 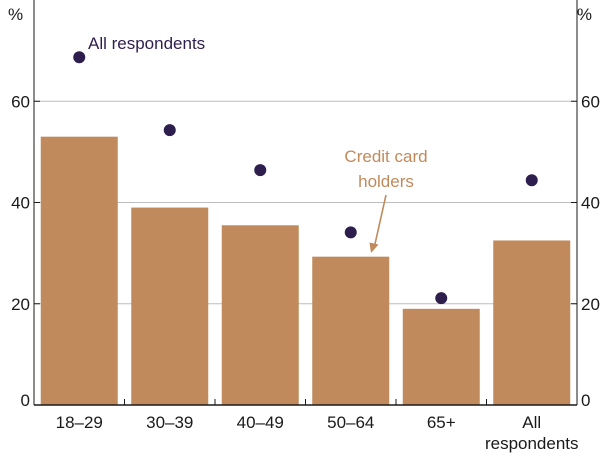 What do you see at coordinates (260, 422) in the screenshot?
I see `category-label-2: 40–49` at bounding box center [260, 422].